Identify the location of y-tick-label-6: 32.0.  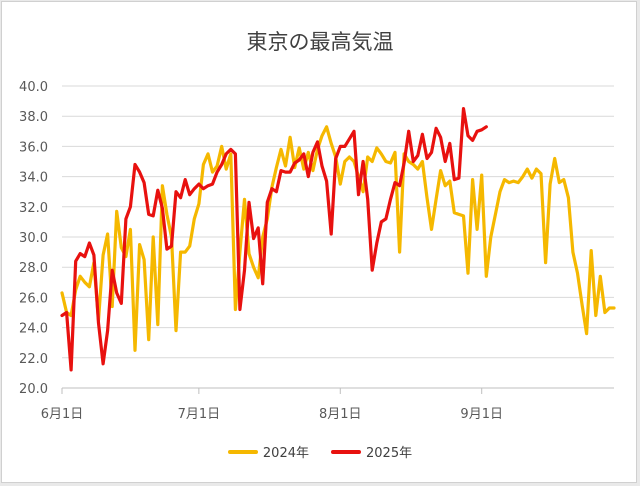
(33, 208).